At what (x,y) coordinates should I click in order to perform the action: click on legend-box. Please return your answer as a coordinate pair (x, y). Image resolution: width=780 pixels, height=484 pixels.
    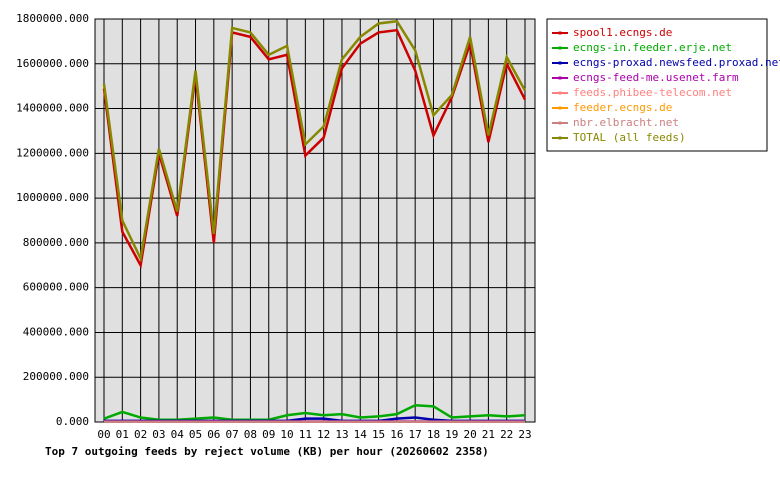
    Looking at the image, I should click on (657, 85).